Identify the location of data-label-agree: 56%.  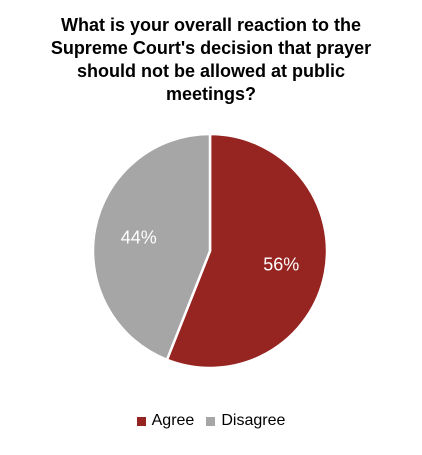
(281, 265).